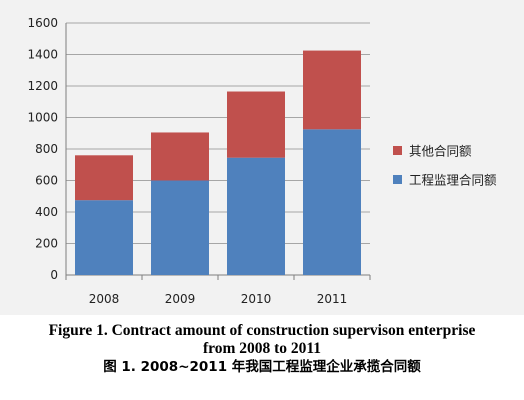 This screenshot has height=400, width=524. Describe the element at coordinates (46, 244) in the screenshot. I see `y-tick-label: 200` at that location.